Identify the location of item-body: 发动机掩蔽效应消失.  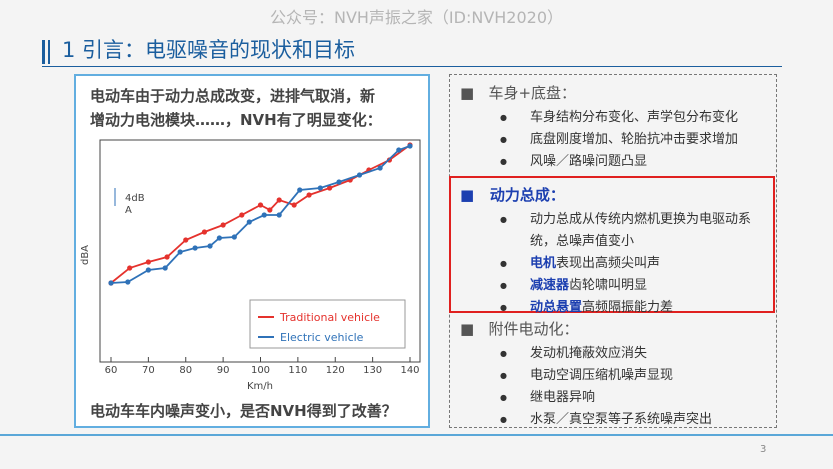
(589, 353).